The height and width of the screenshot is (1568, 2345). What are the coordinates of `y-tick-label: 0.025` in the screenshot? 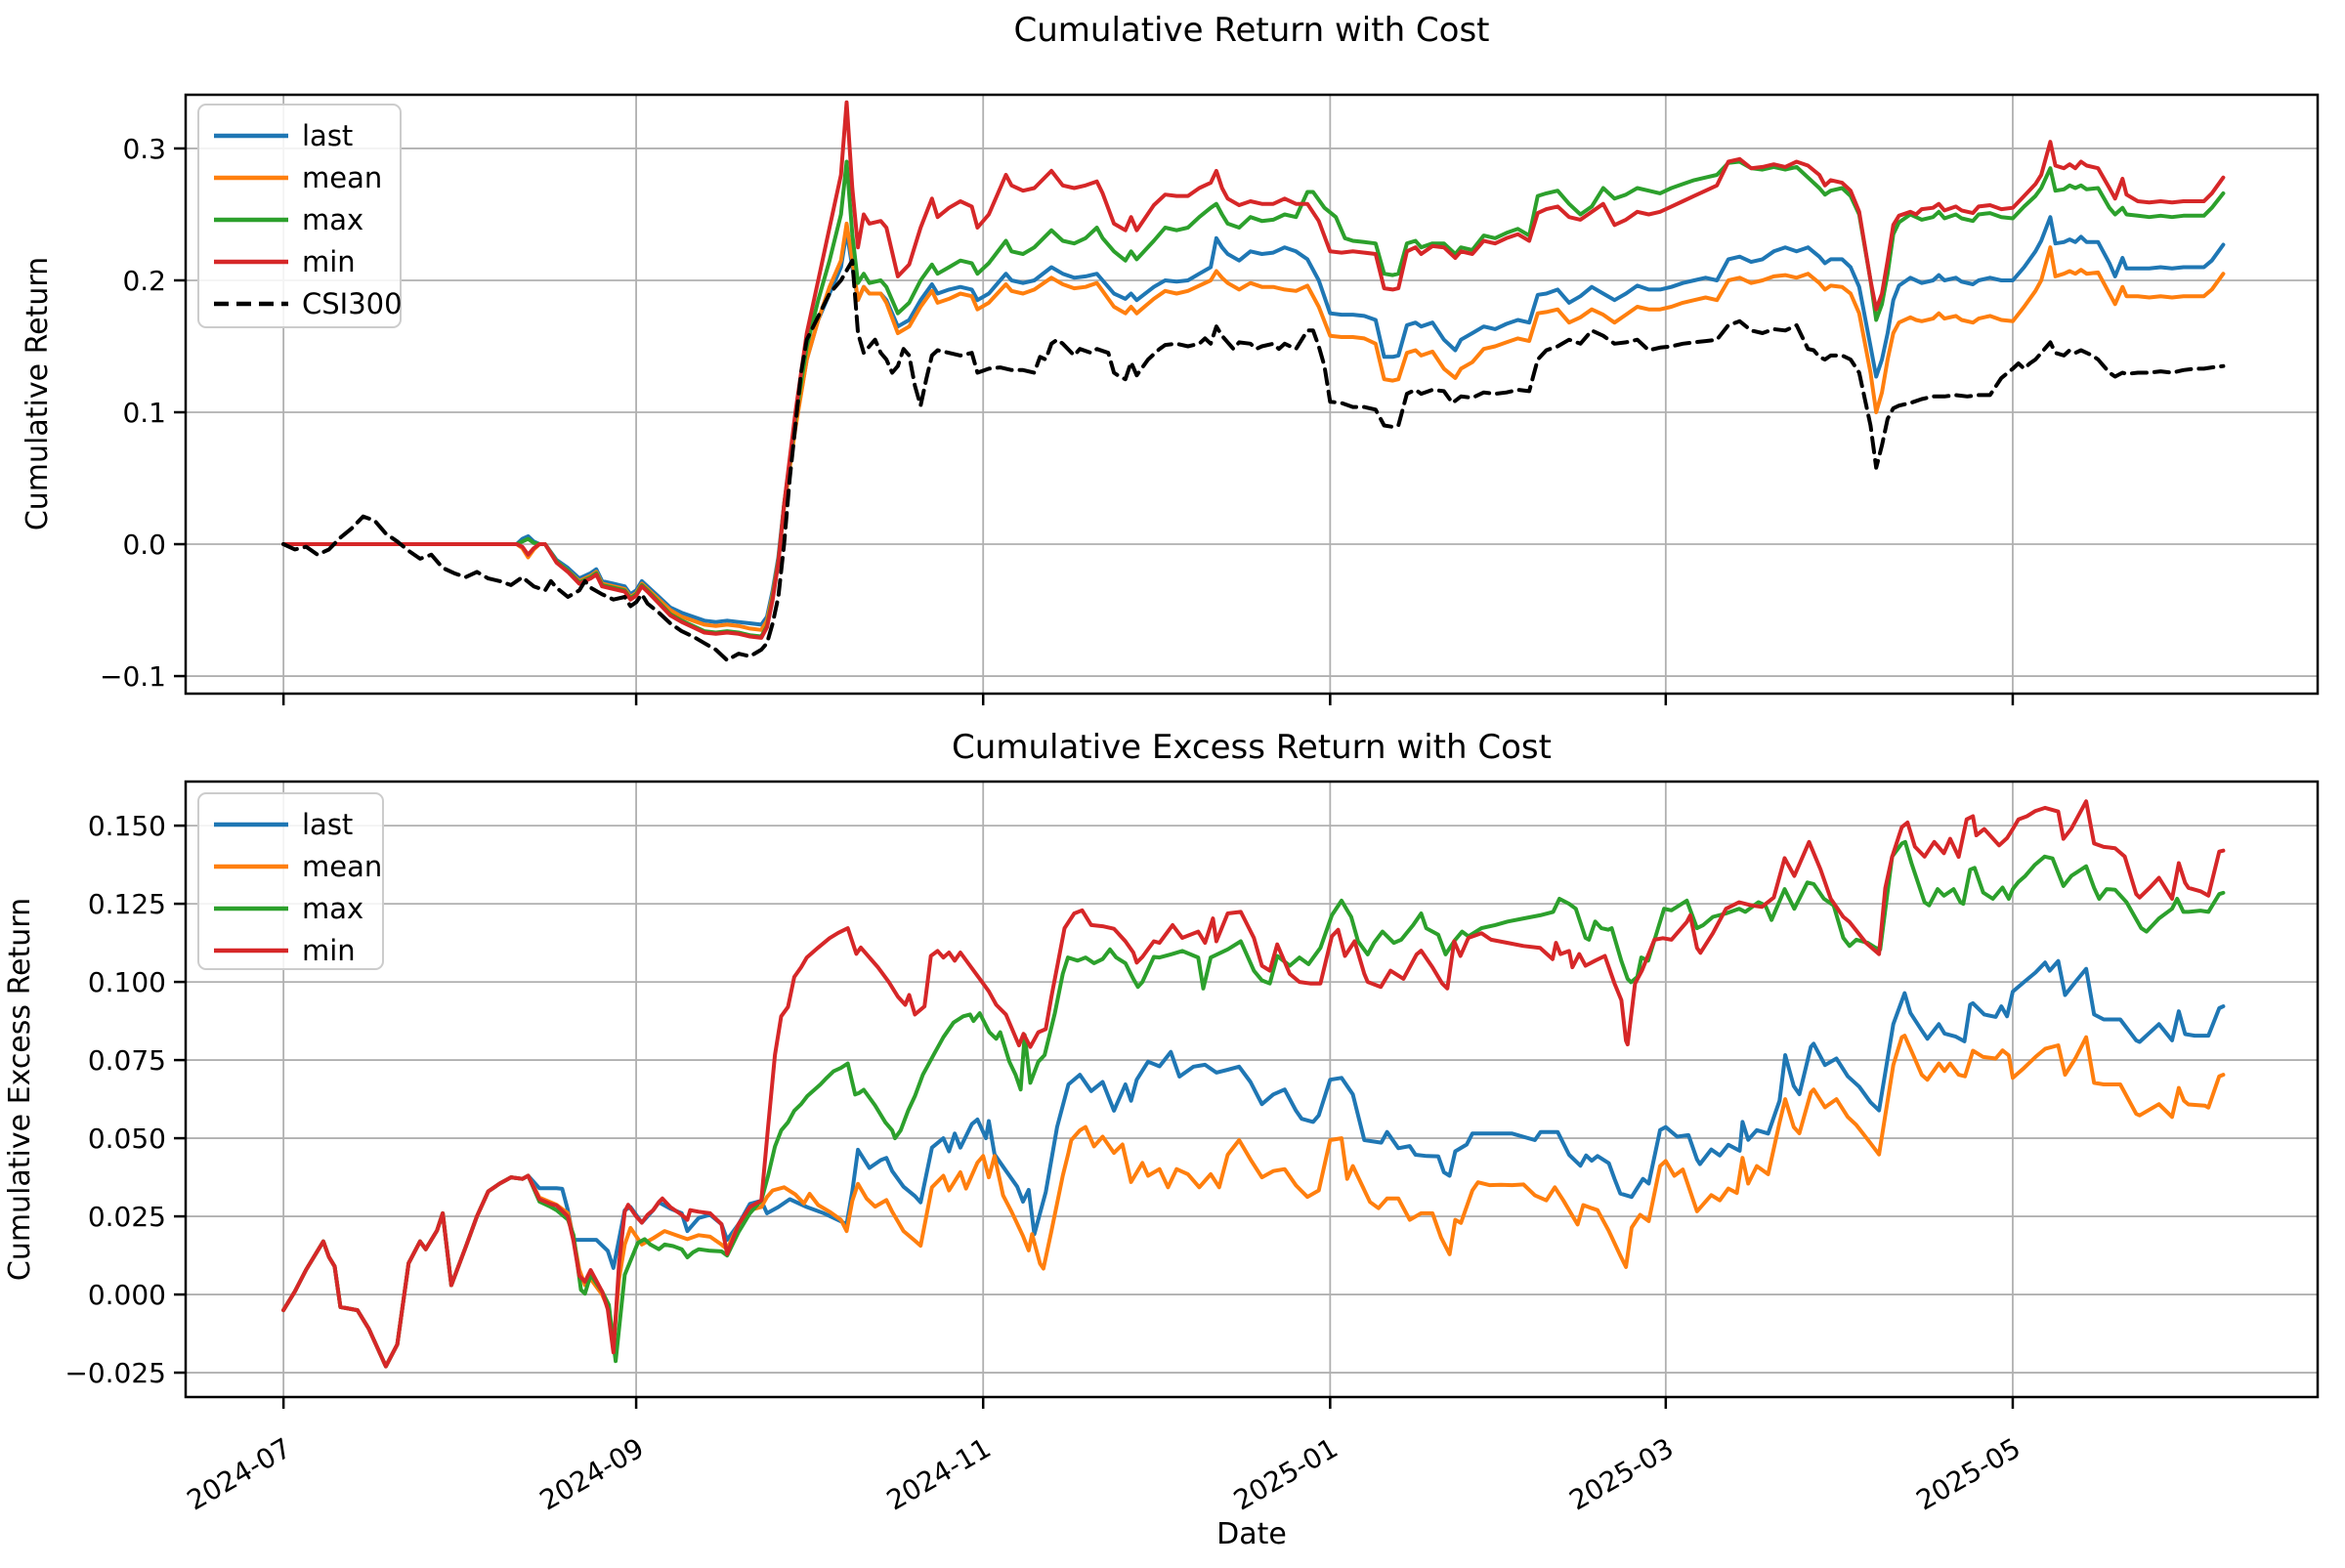 It's located at (127, 1217).